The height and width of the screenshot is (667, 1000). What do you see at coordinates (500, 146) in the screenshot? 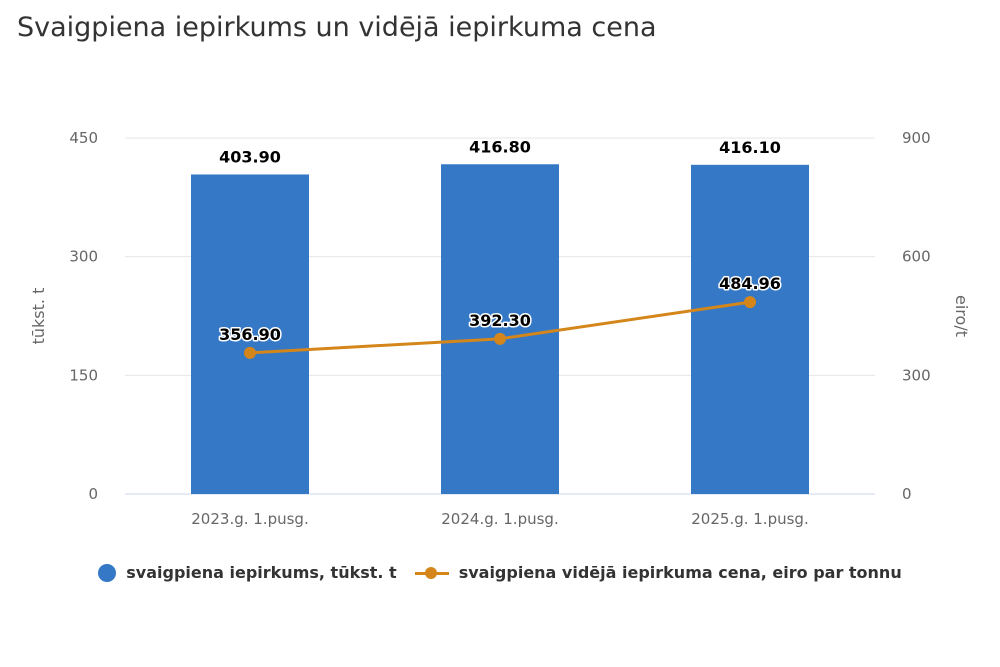
I see `bar-data-label: 416.80` at bounding box center [500, 146].